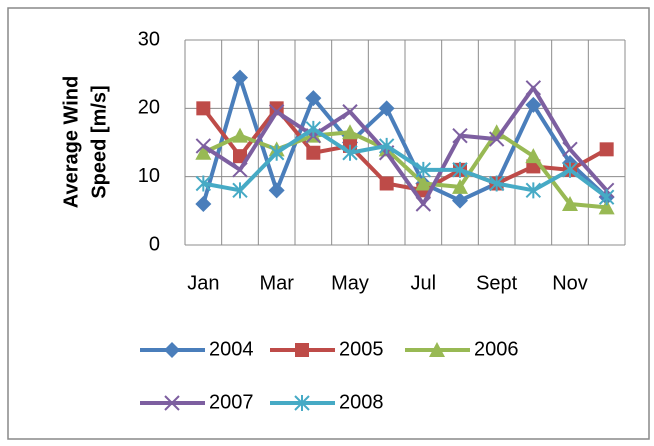 This screenshot has width=654, height=446. What do you see at coordinates (149, 39) in the screenshot?
I see `y-tick-label: 30` at bounding box center [149, 39].